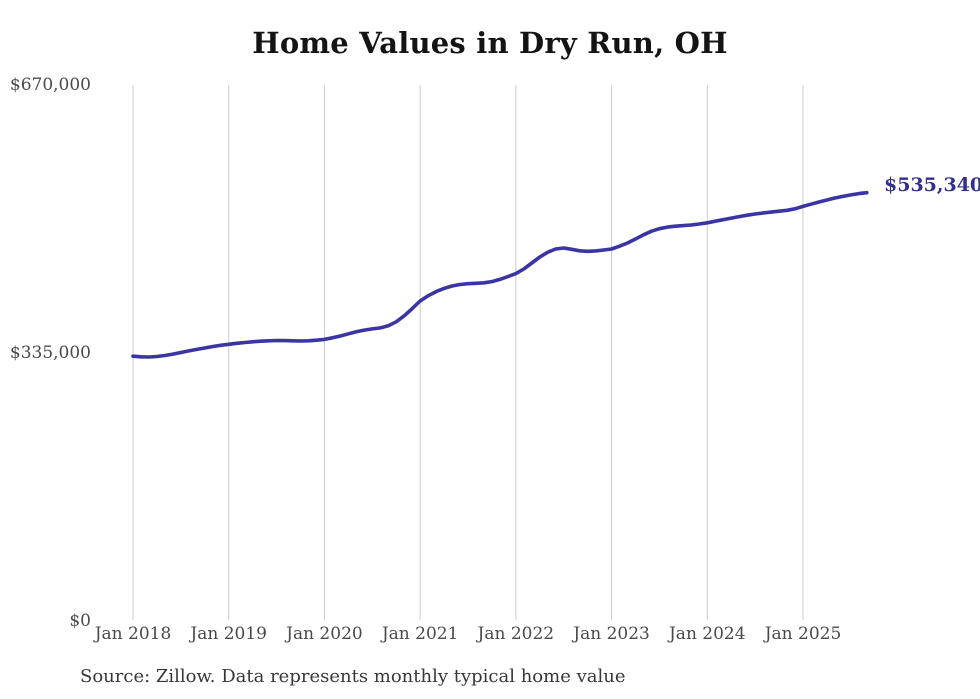  I want to click on chart-title: Home Values in Dry Run, OH, so click(490, 43).